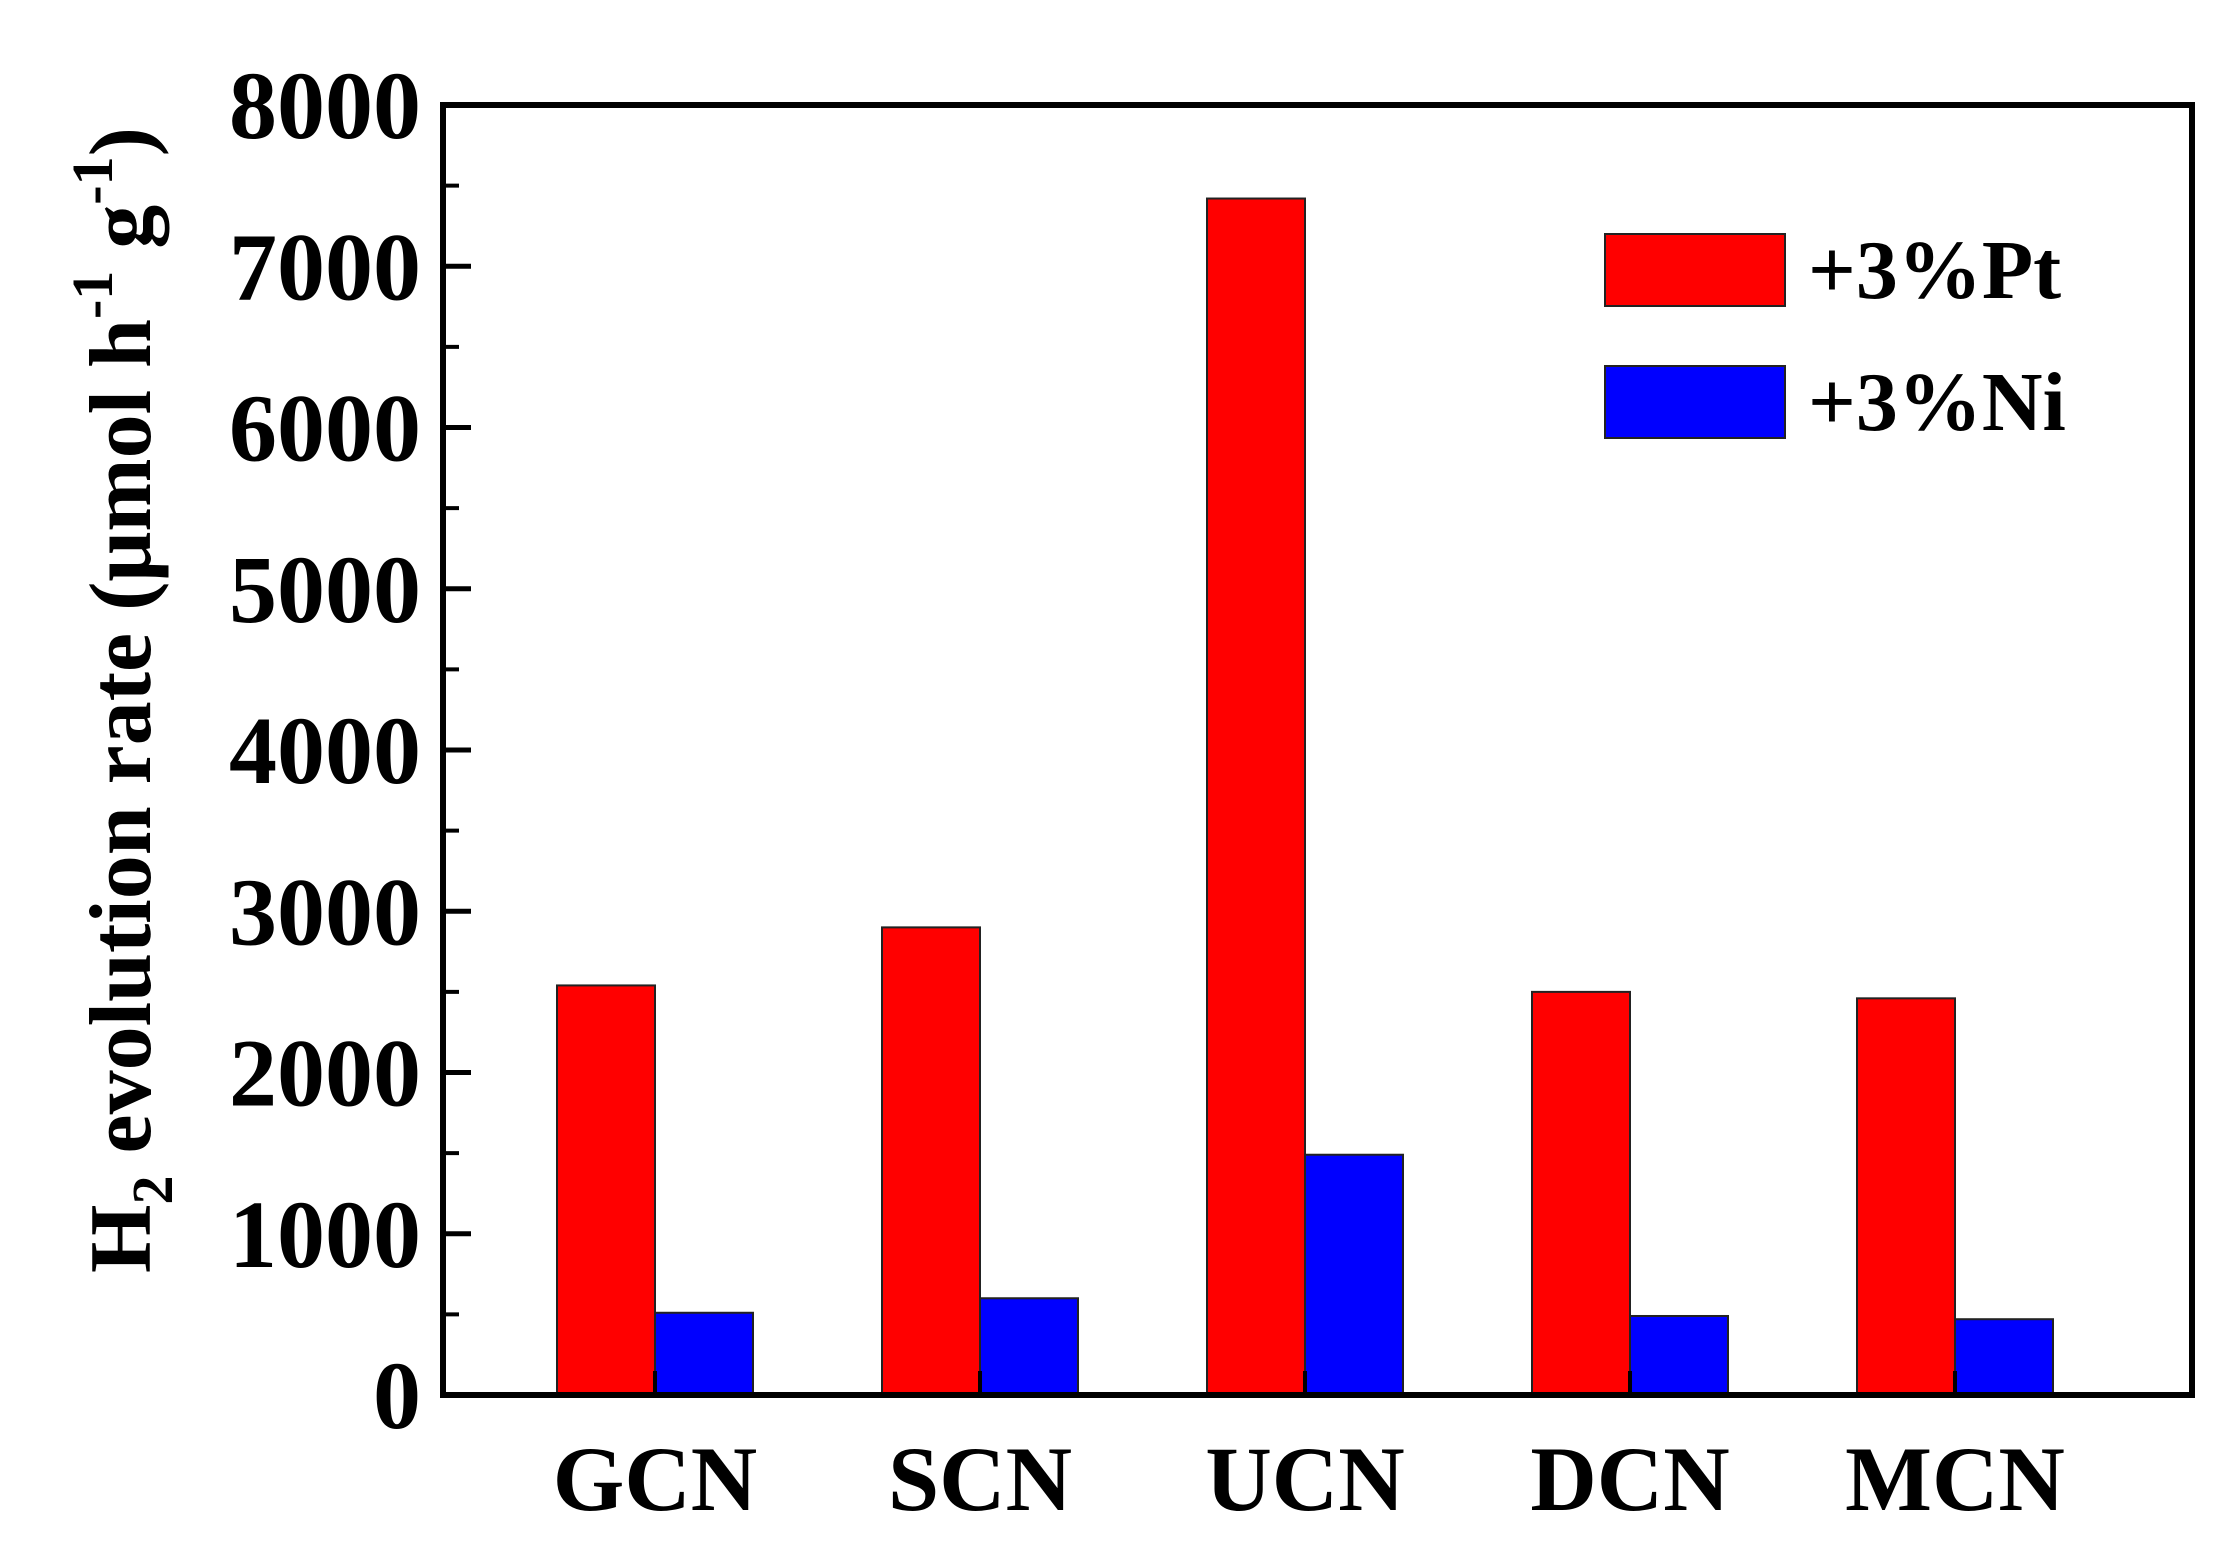 The height and width of the screenshot is (1564, 2228). What do you see at coordinates (655, 1479) in the screenshot?
I see `x-tick-label-gcn: GCN` at bounding box center [655, 1479].